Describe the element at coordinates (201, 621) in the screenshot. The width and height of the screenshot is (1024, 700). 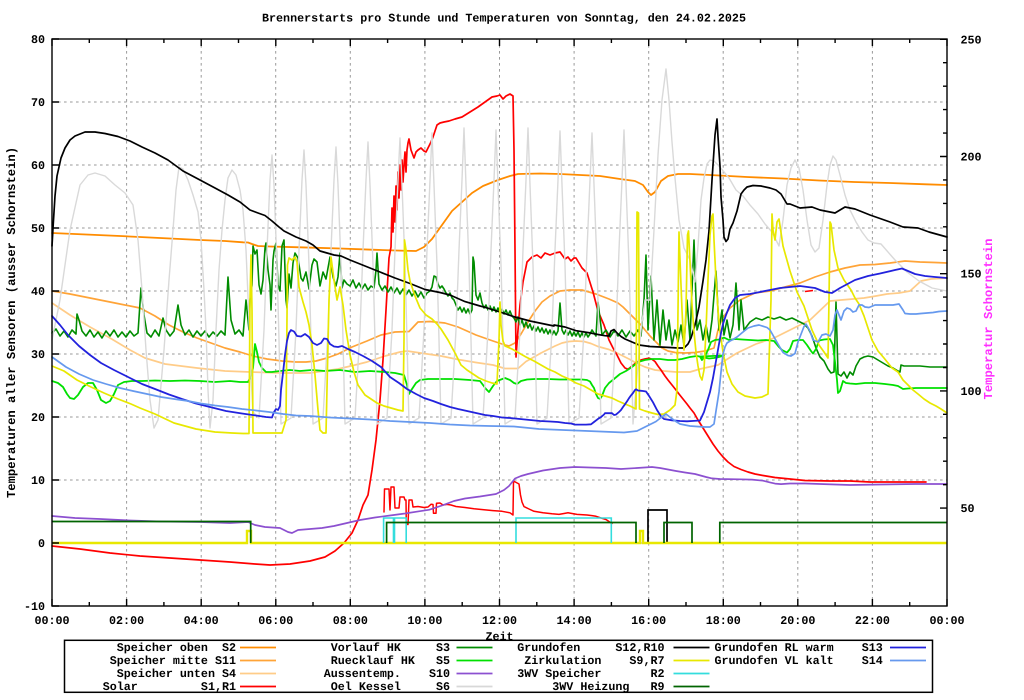
I see `svg-text: 04:00` at that location.